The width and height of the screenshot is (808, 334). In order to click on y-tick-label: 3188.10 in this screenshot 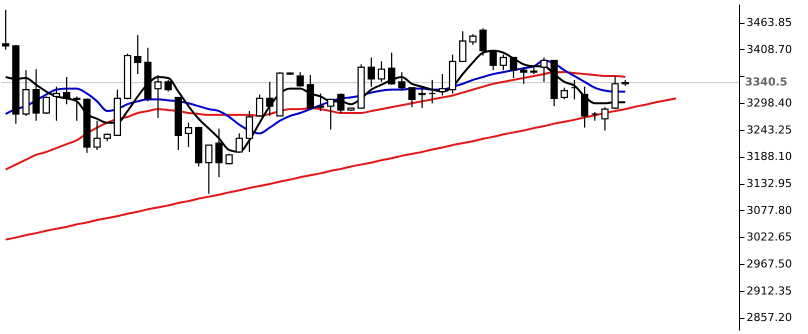, I will do `click(769, 157)`.